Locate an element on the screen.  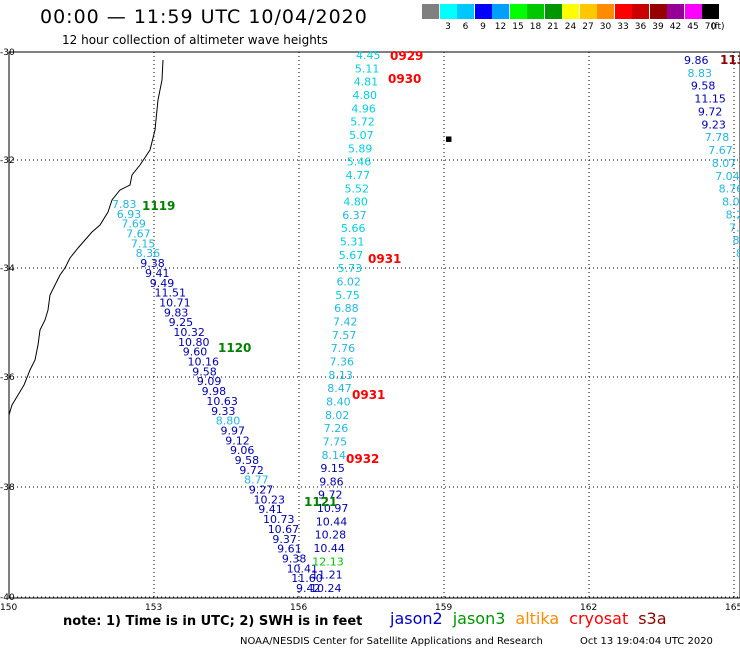
swh-value: 10.97 is located at coordinates (333, 508).